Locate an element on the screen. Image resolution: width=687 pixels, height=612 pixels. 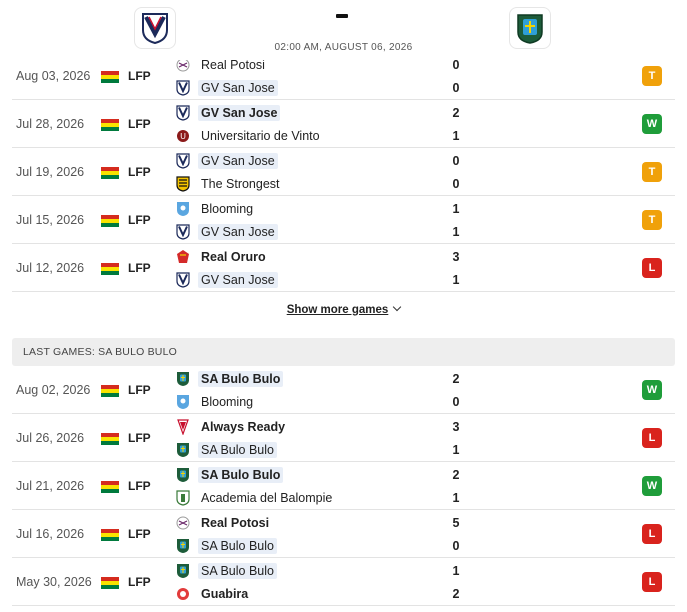
away-team: GV San Jose is located at coordinates (227, 280).